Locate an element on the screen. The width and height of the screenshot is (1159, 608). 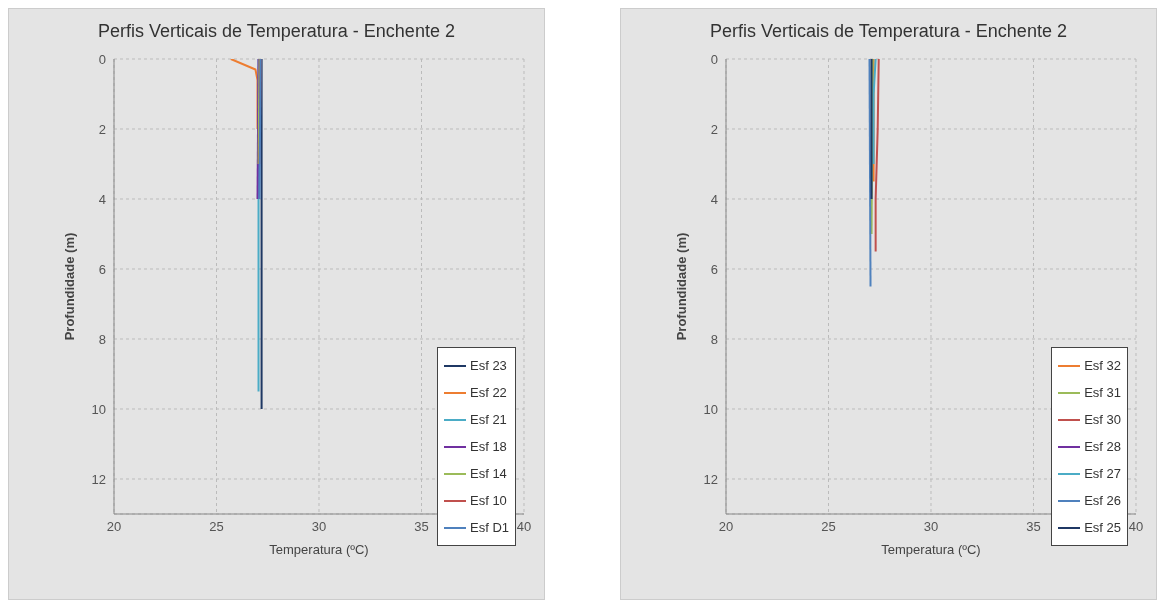
legend-label: Esf 10 is located at coordinates (488, 501).